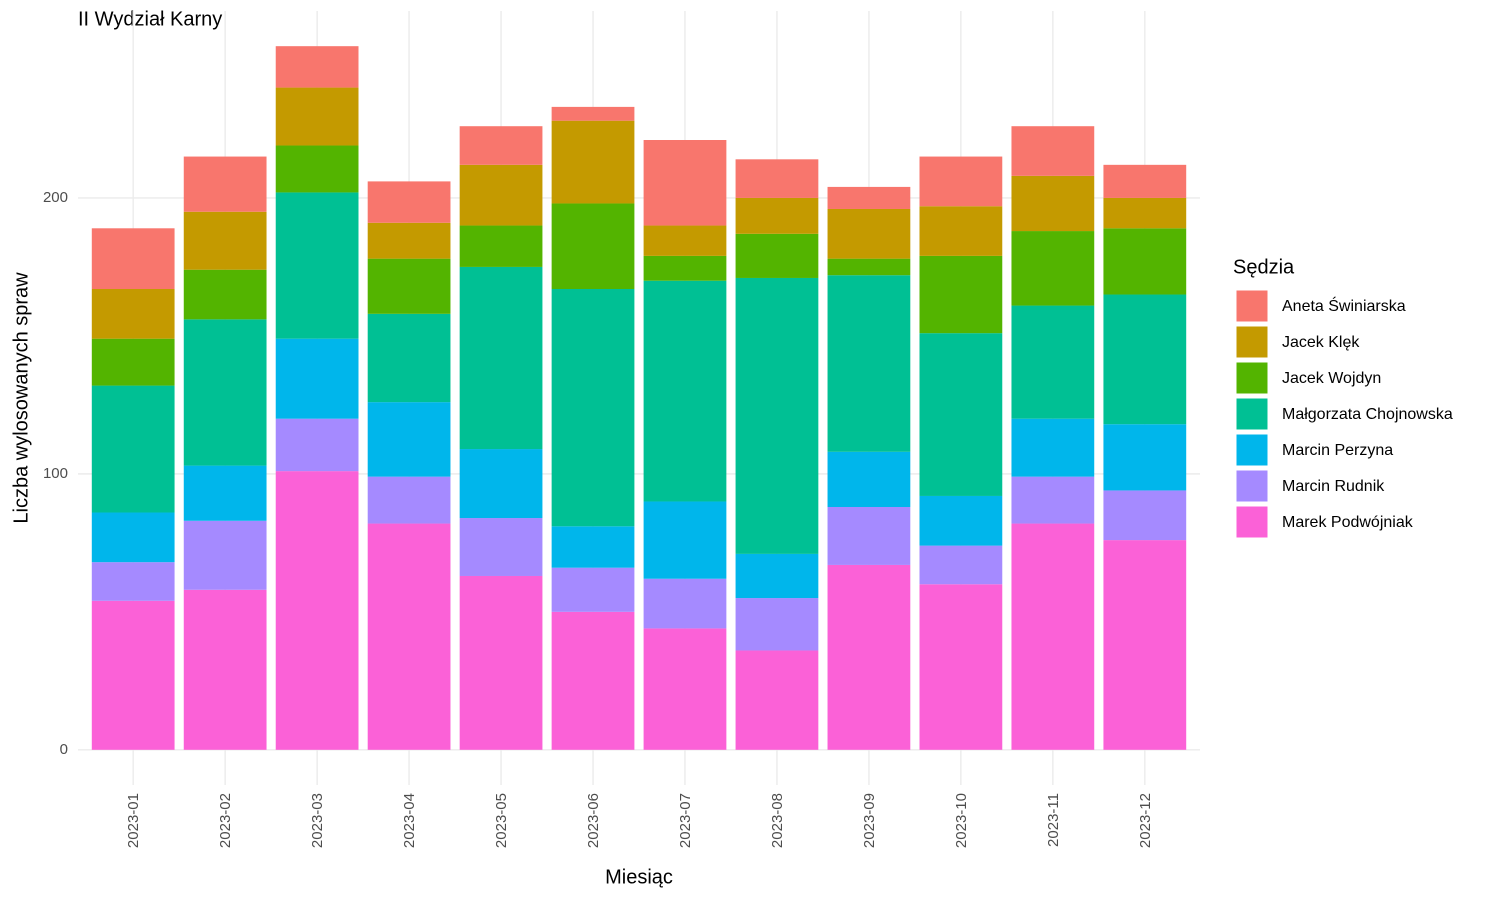 Image resolution: width=1500 pixels, height=900 pixels. I want to click on x-tick-label: 2023-05, so click(501, 820).